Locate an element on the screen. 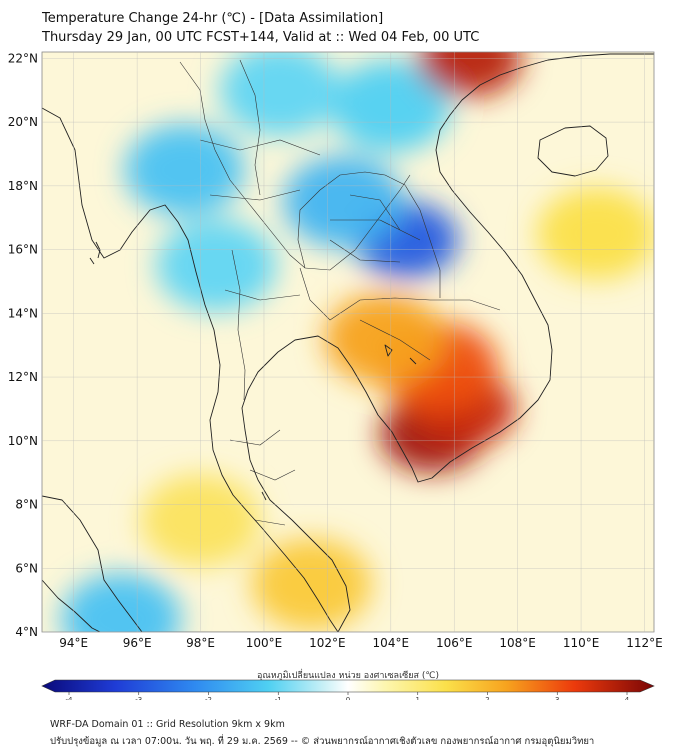  lon-tick-label: 94°E is located at coordinates (73, 643).